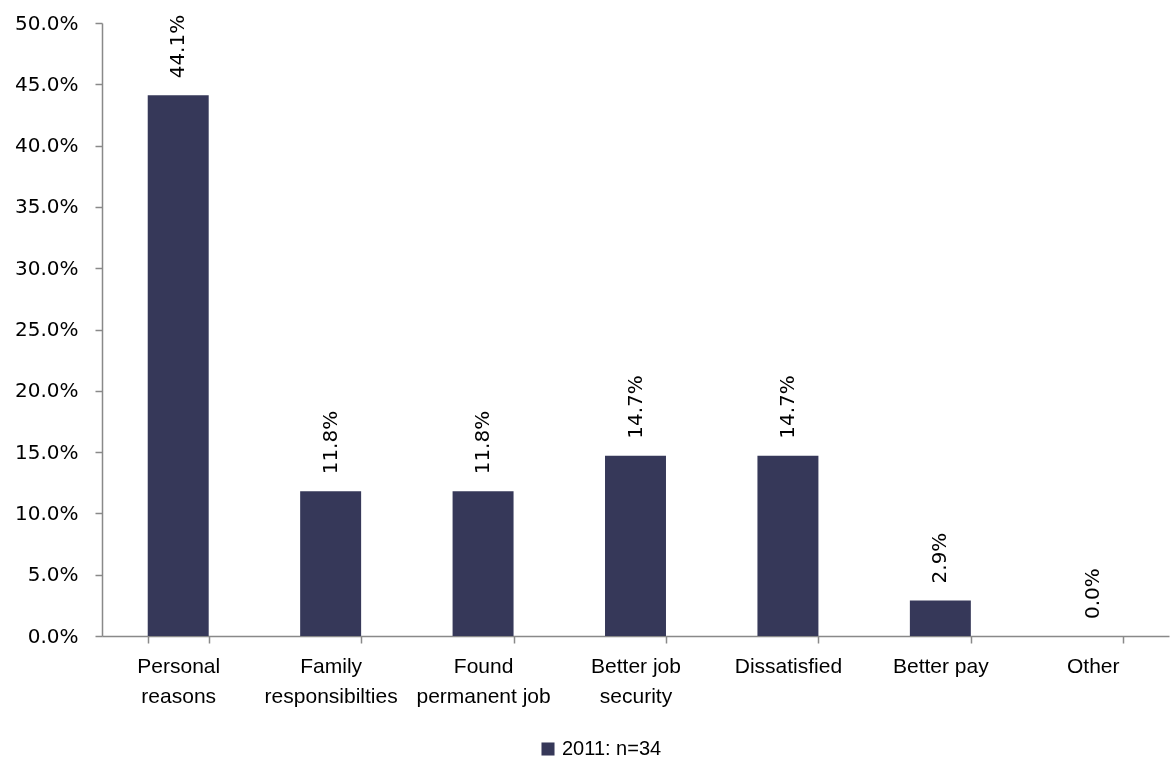 The width and height of the screenshot is (1171, 761). I want to click on x-tick-label: Family responsibilties, so click(331, 680).